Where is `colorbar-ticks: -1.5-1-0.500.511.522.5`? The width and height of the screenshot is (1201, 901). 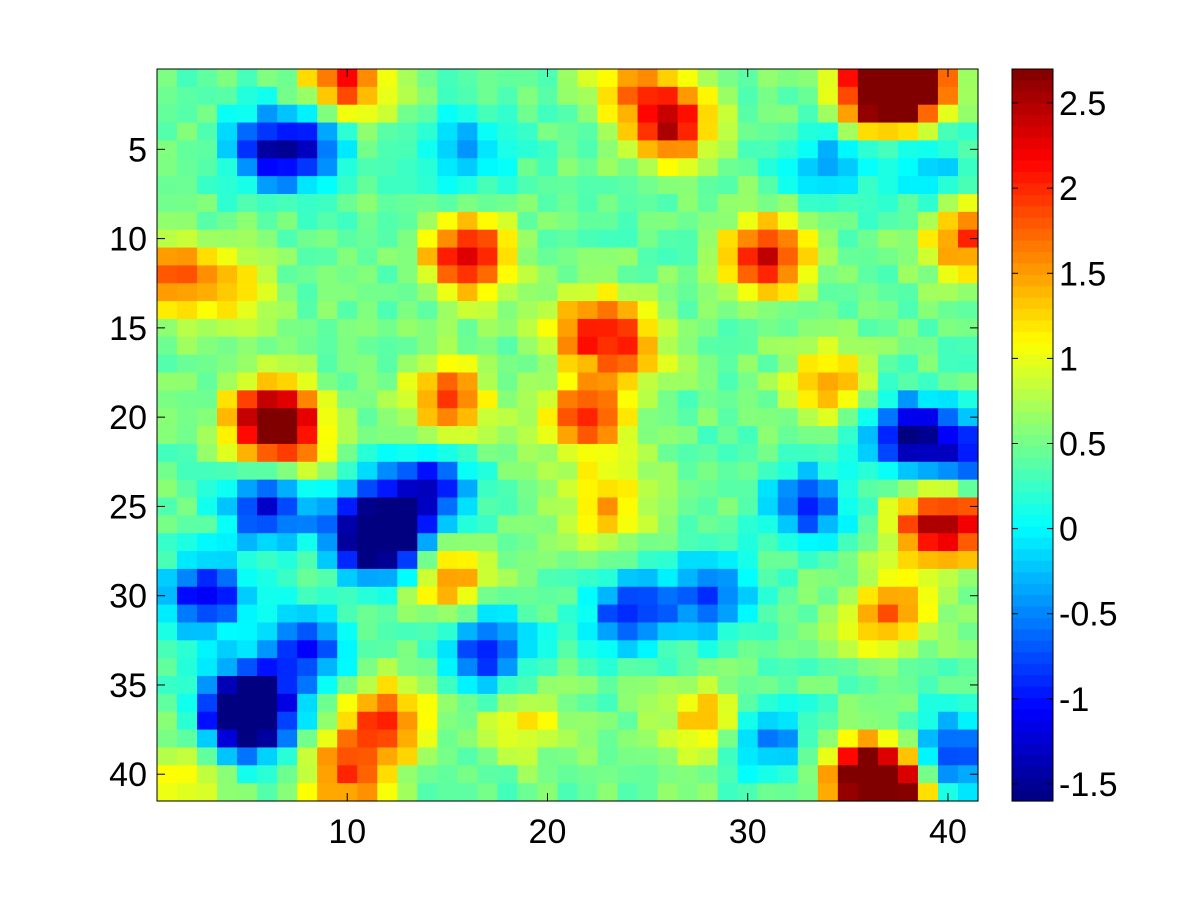
colorbar-ticks: -1.5-1-0.500.511.522.5 is located at coordinates (1065, 444).